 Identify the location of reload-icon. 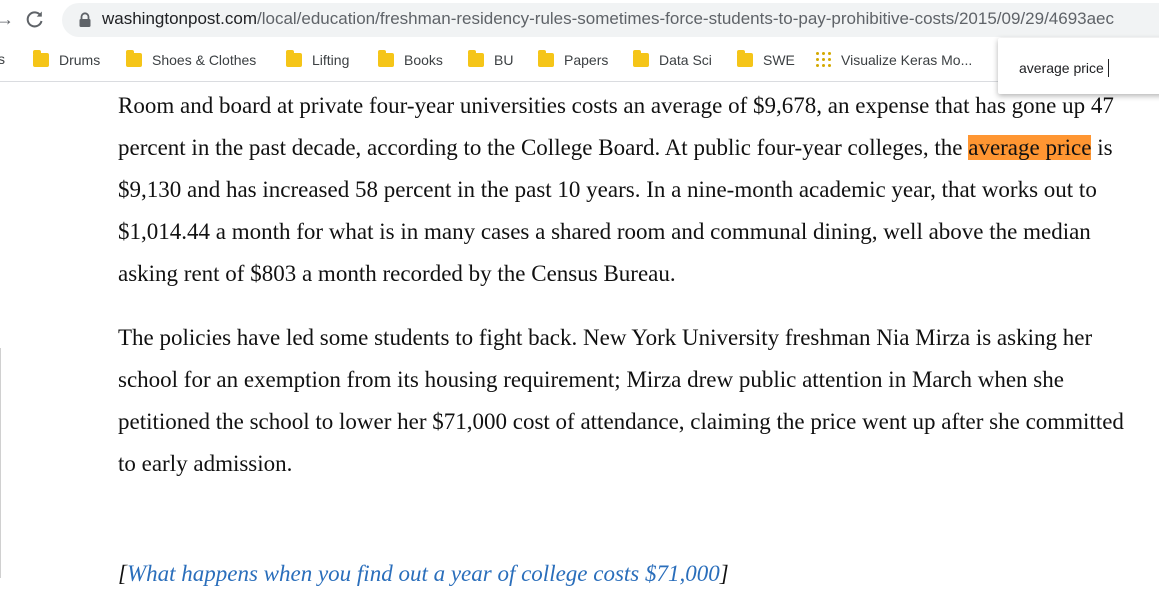
(35, 19).